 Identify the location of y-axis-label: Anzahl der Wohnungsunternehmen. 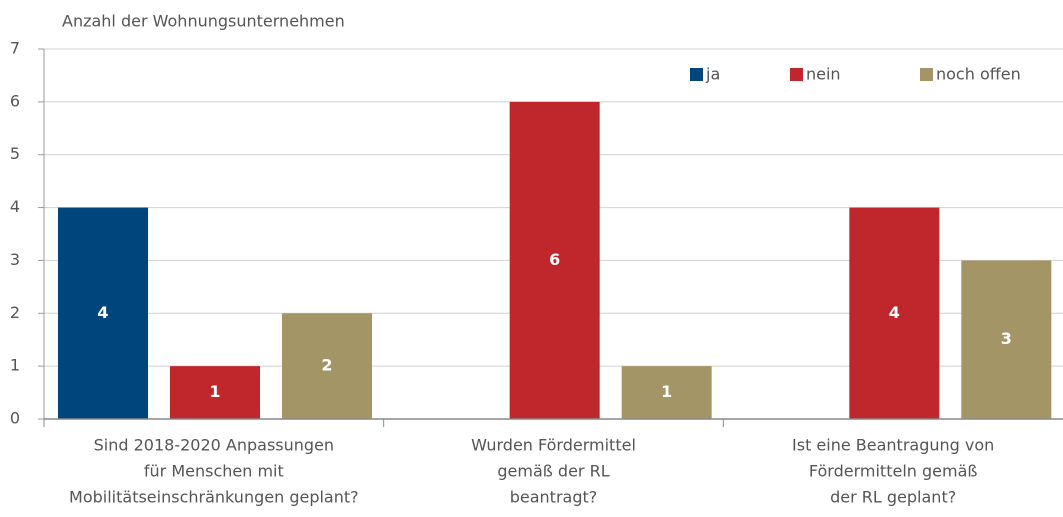
(203, 21).